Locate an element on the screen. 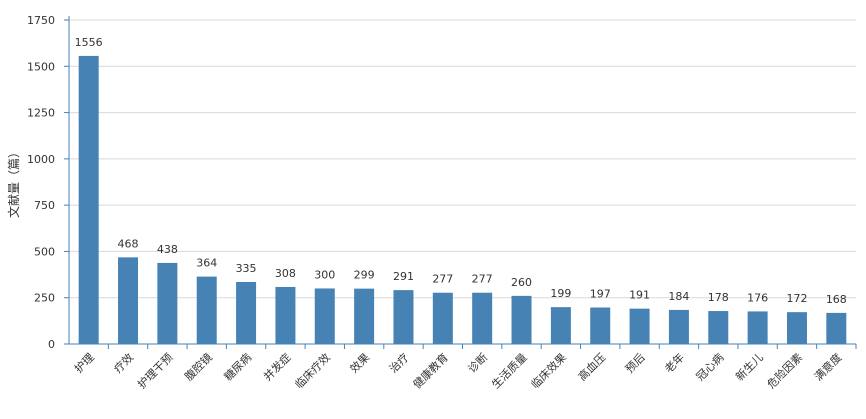  x-category-label: 满意度 is located at coordinates (827, 366).